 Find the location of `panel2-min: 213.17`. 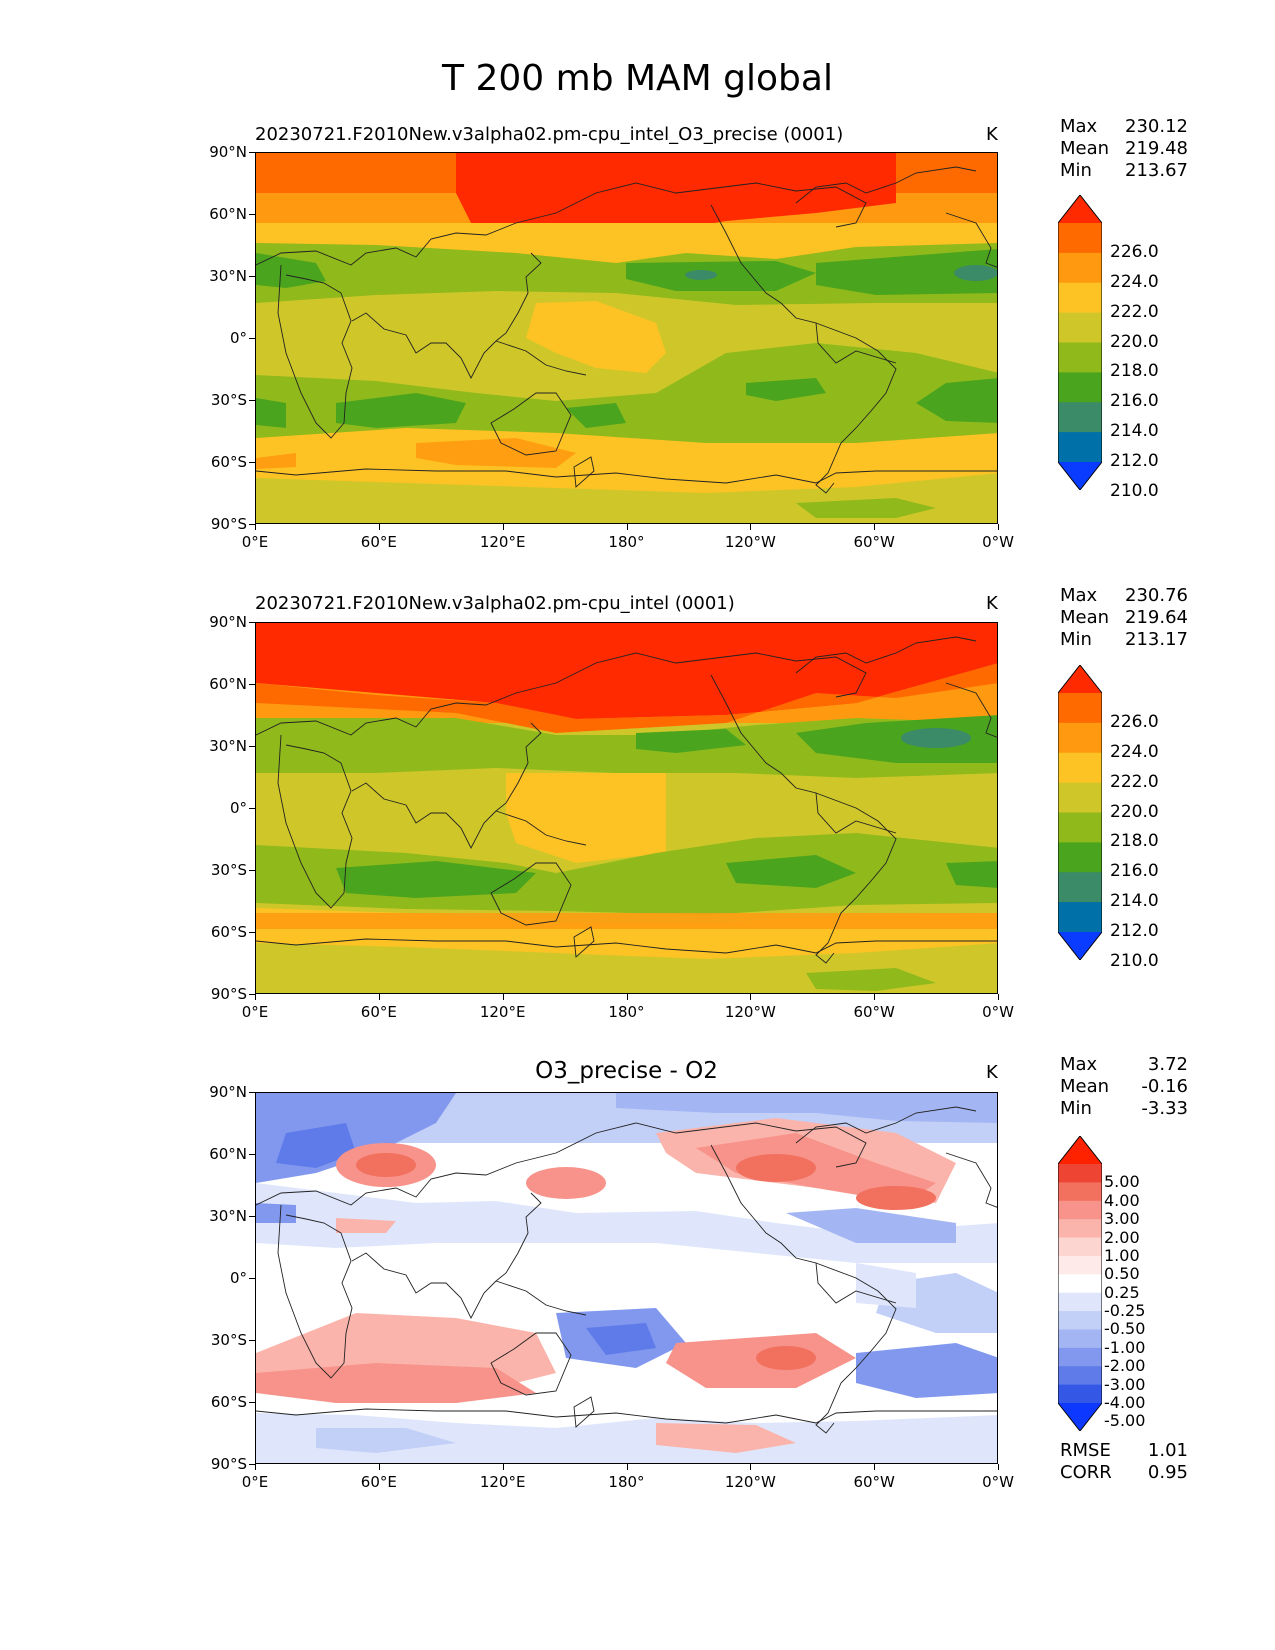

panel2-min: 213.17 is located at coordinates (1156, 639).